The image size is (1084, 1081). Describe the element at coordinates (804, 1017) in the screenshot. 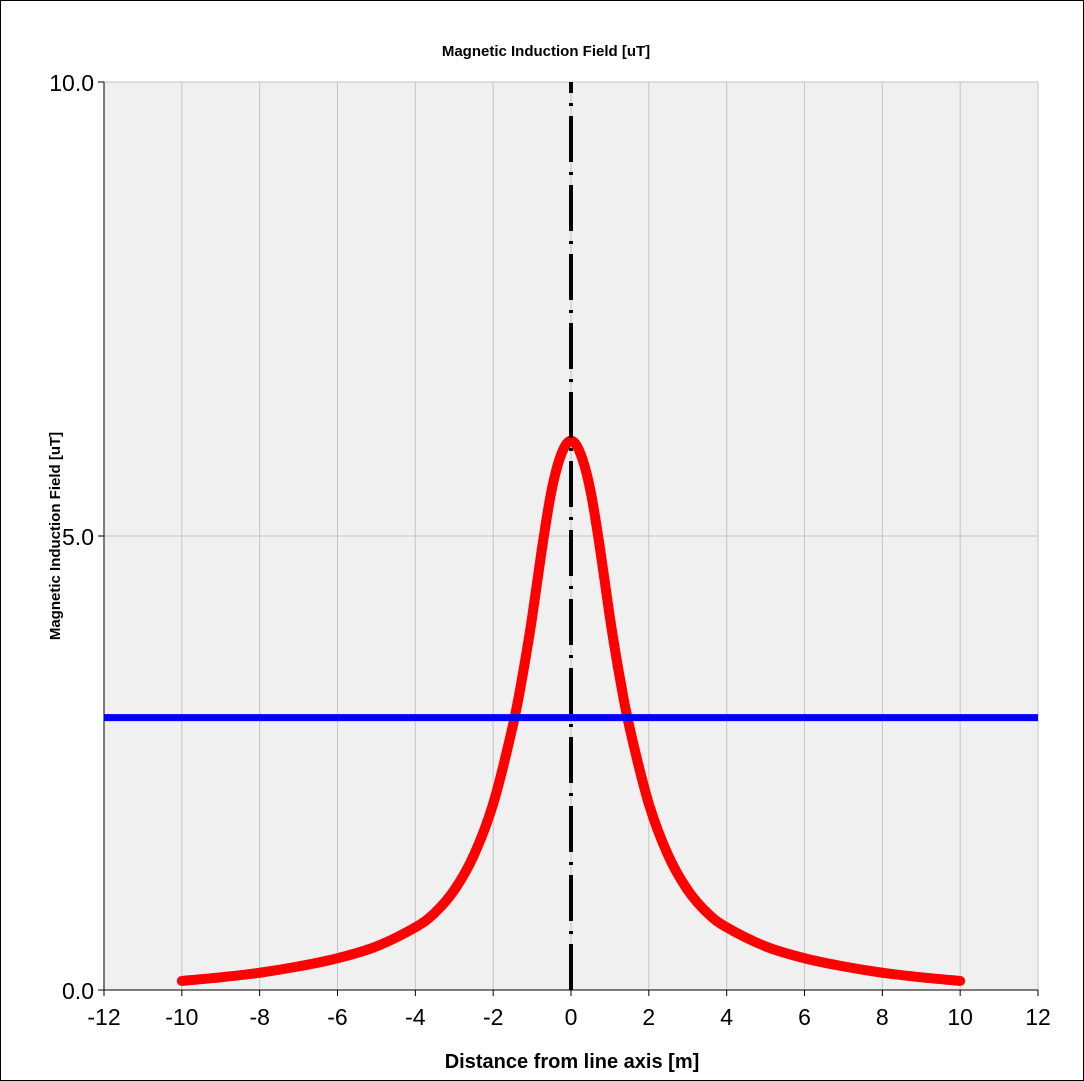

I see `x-tick-label: 6` at that location.